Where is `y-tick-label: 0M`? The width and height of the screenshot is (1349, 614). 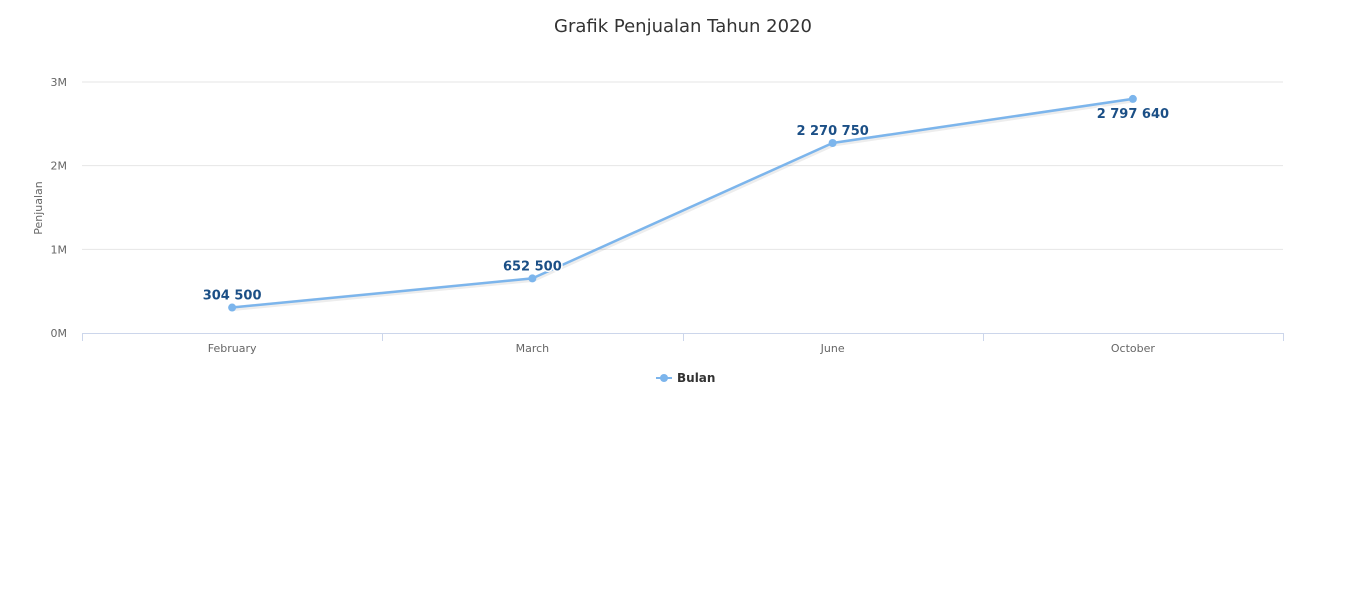 y-tick-label: 0M is located at coordinates (59, 333).